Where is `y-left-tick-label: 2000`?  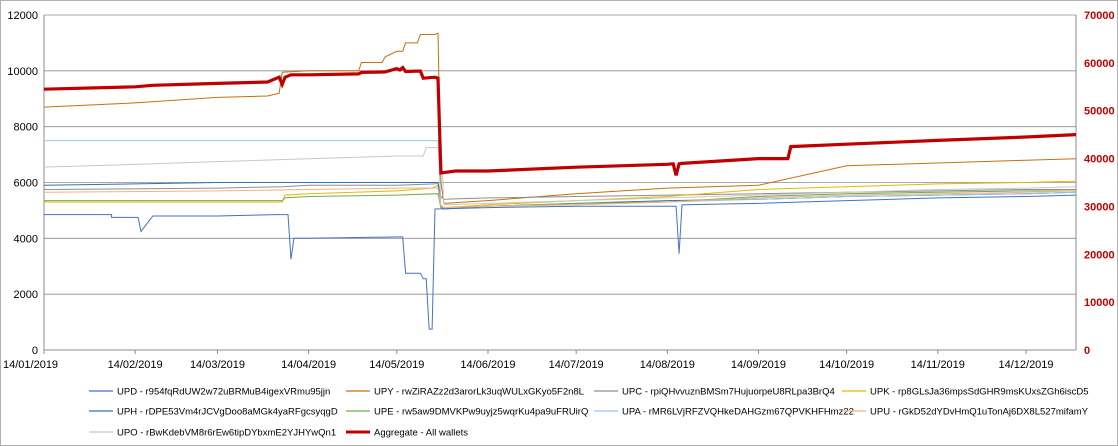 y-left-tick-label: 2000 is located at coordinates (26, 295).